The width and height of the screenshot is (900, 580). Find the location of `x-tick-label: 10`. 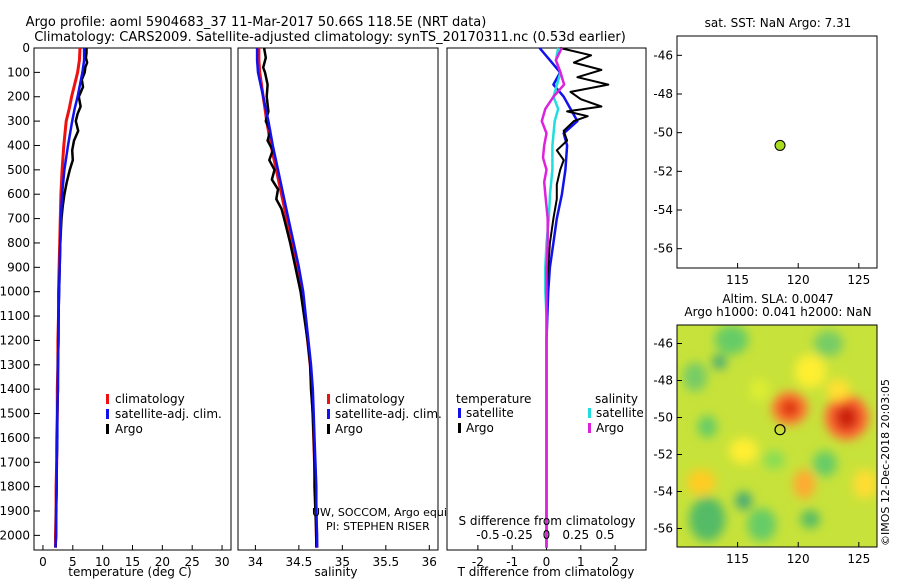

x-tick-label: 10 is located at coordinates (102, 562).